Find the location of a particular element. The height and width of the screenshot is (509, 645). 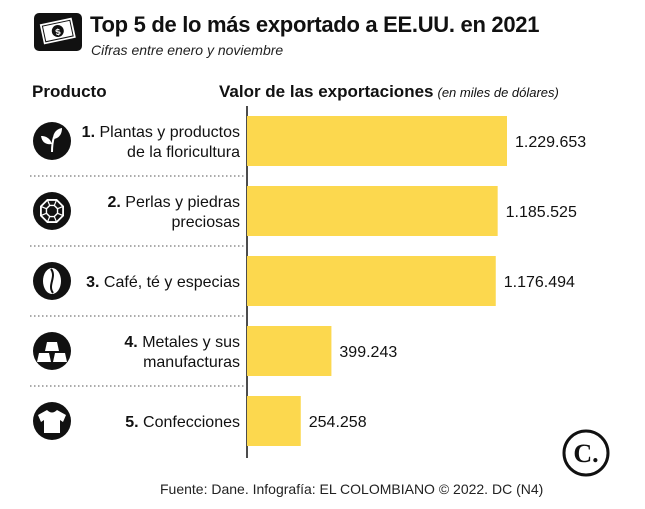

chart-subtitle: Cifras entre enero y noviembre is located at coordinates (187, 50).